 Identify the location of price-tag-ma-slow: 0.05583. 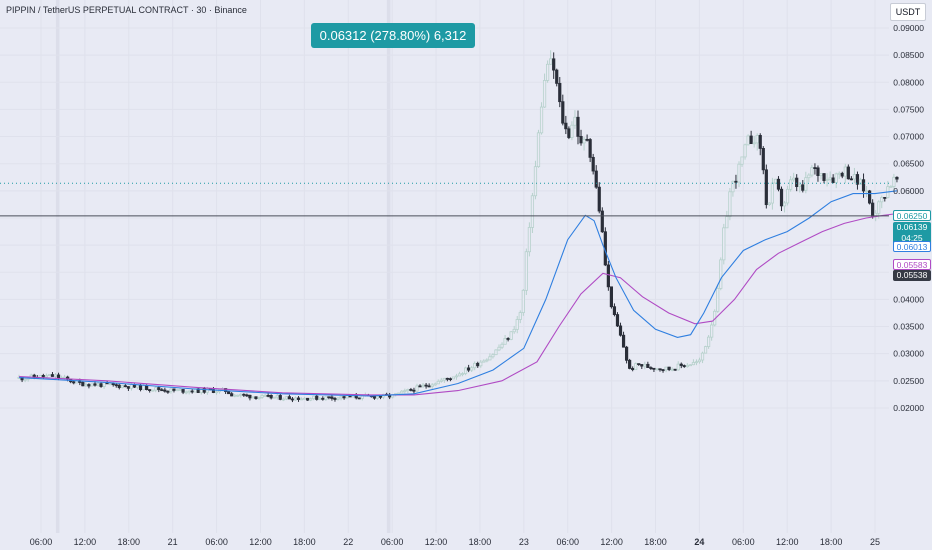
(912, 264).